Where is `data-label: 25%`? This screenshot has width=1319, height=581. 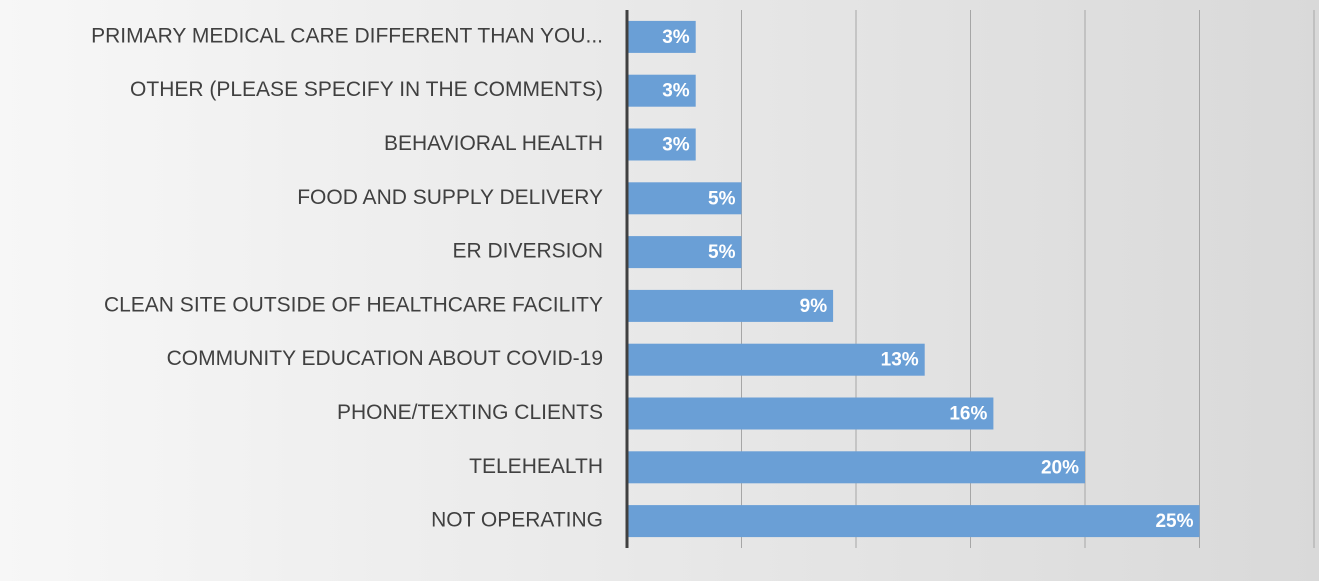 data-label: 25% is located at coordinates (1174, 521).